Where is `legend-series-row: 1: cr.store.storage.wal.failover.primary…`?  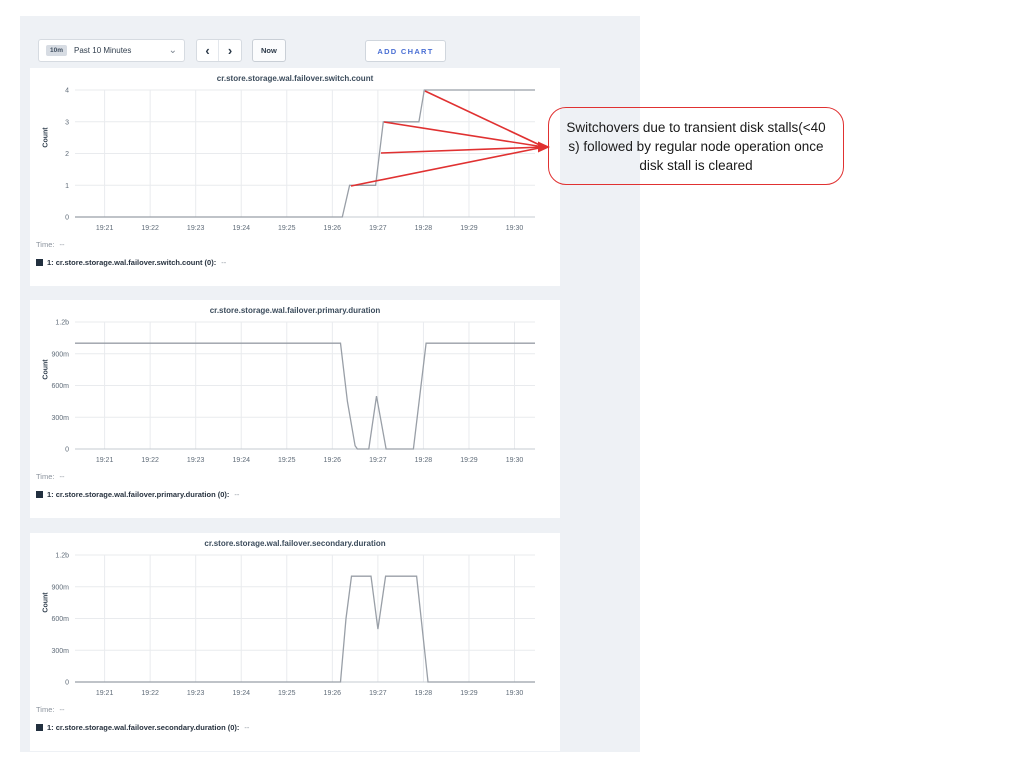 legend-series-row: 1: cr.store.storage.wal.failover.primary… is located at coordinates (137, 494).